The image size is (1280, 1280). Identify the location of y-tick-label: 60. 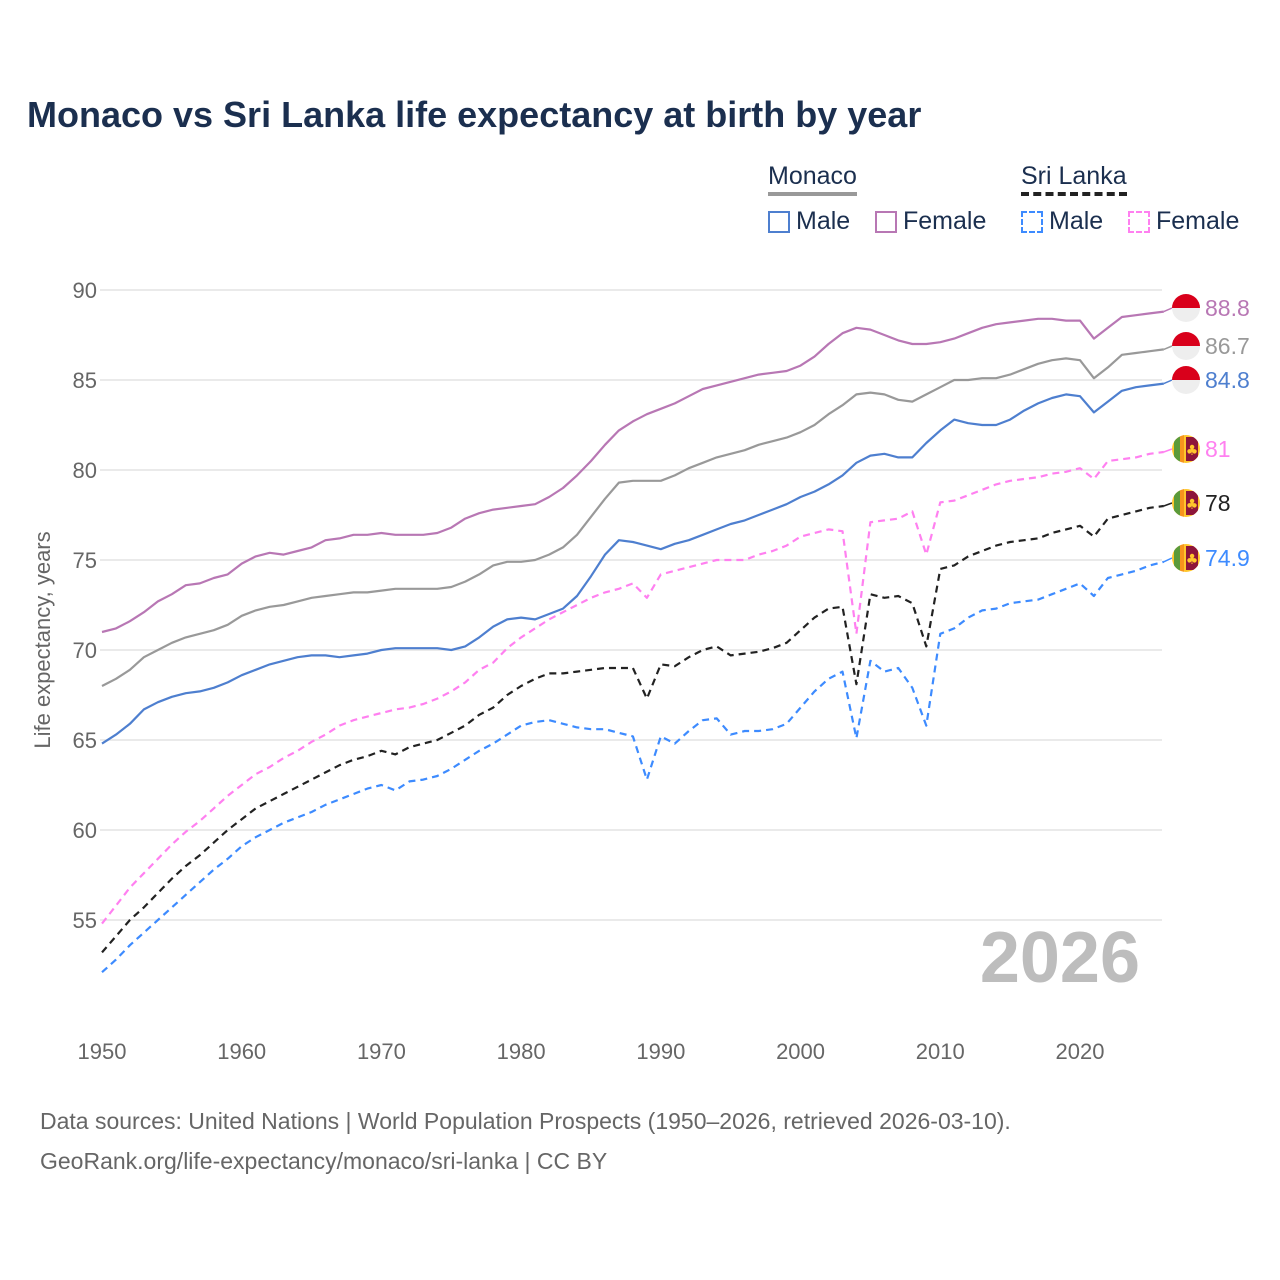
(85, 830).